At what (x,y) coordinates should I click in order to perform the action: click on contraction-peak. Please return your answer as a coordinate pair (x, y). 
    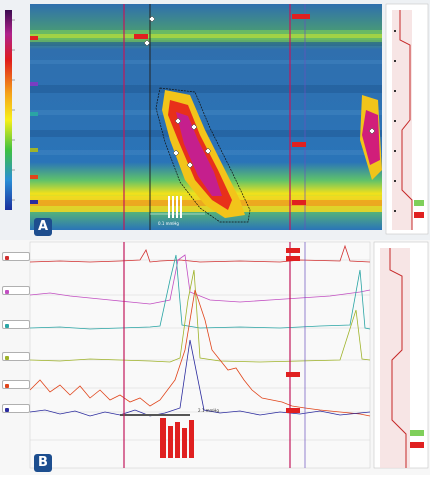
    Looking at the image, I should click on (199, 154).